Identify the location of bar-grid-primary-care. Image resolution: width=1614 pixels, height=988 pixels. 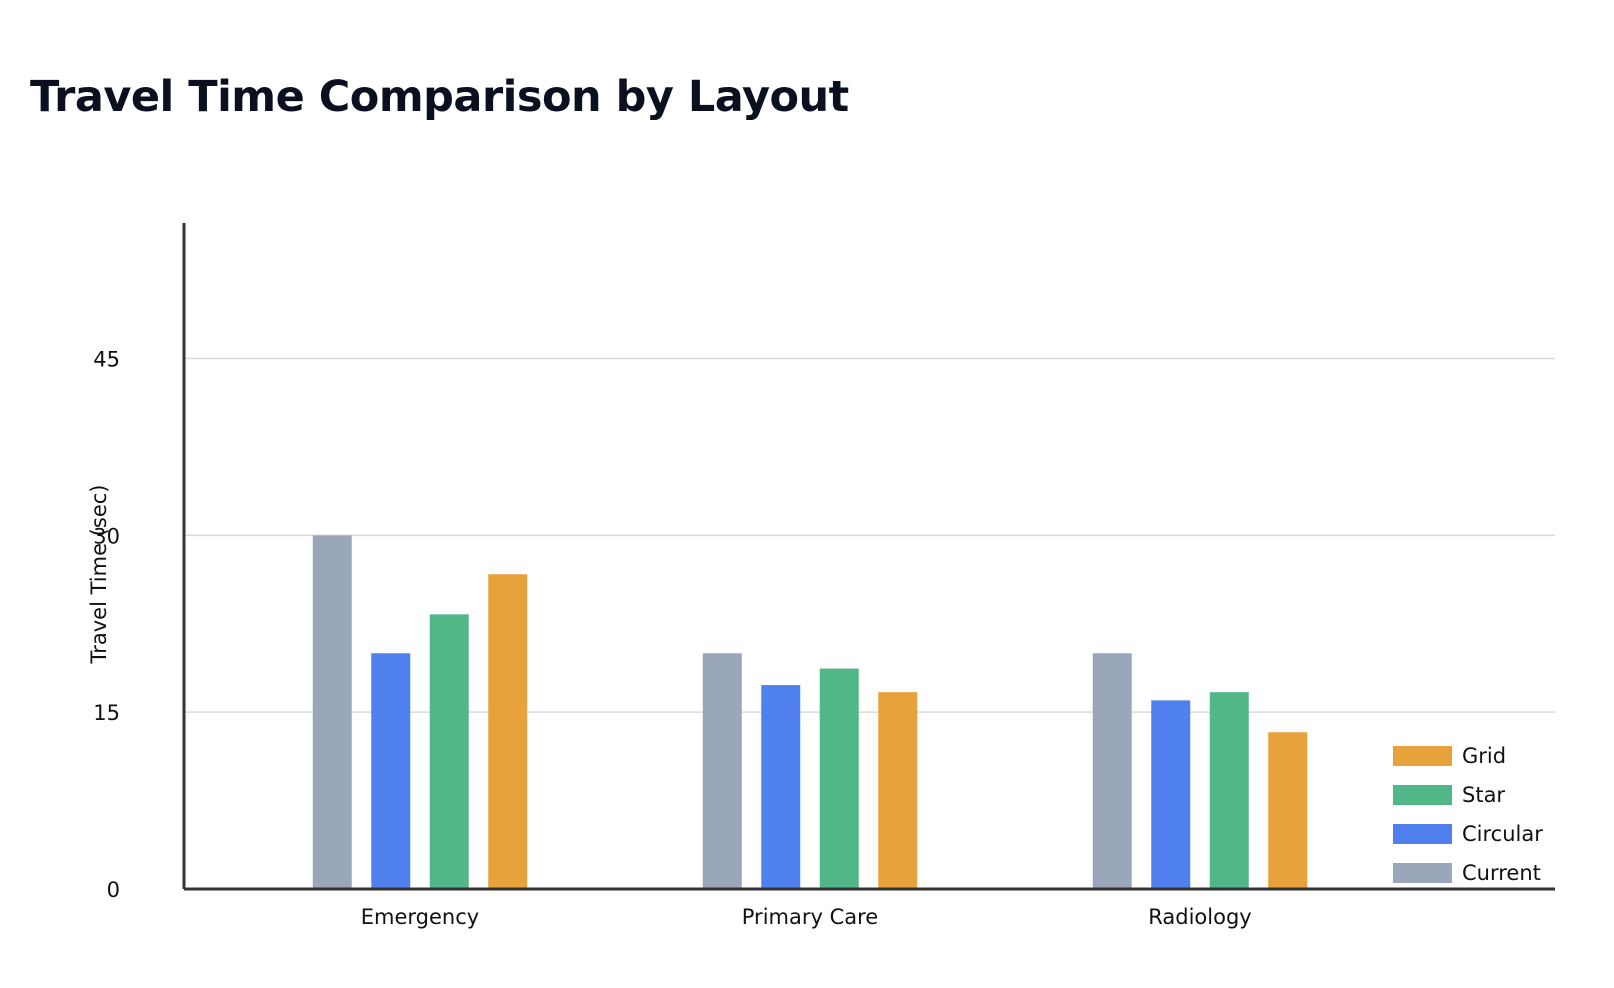
(898, 790).